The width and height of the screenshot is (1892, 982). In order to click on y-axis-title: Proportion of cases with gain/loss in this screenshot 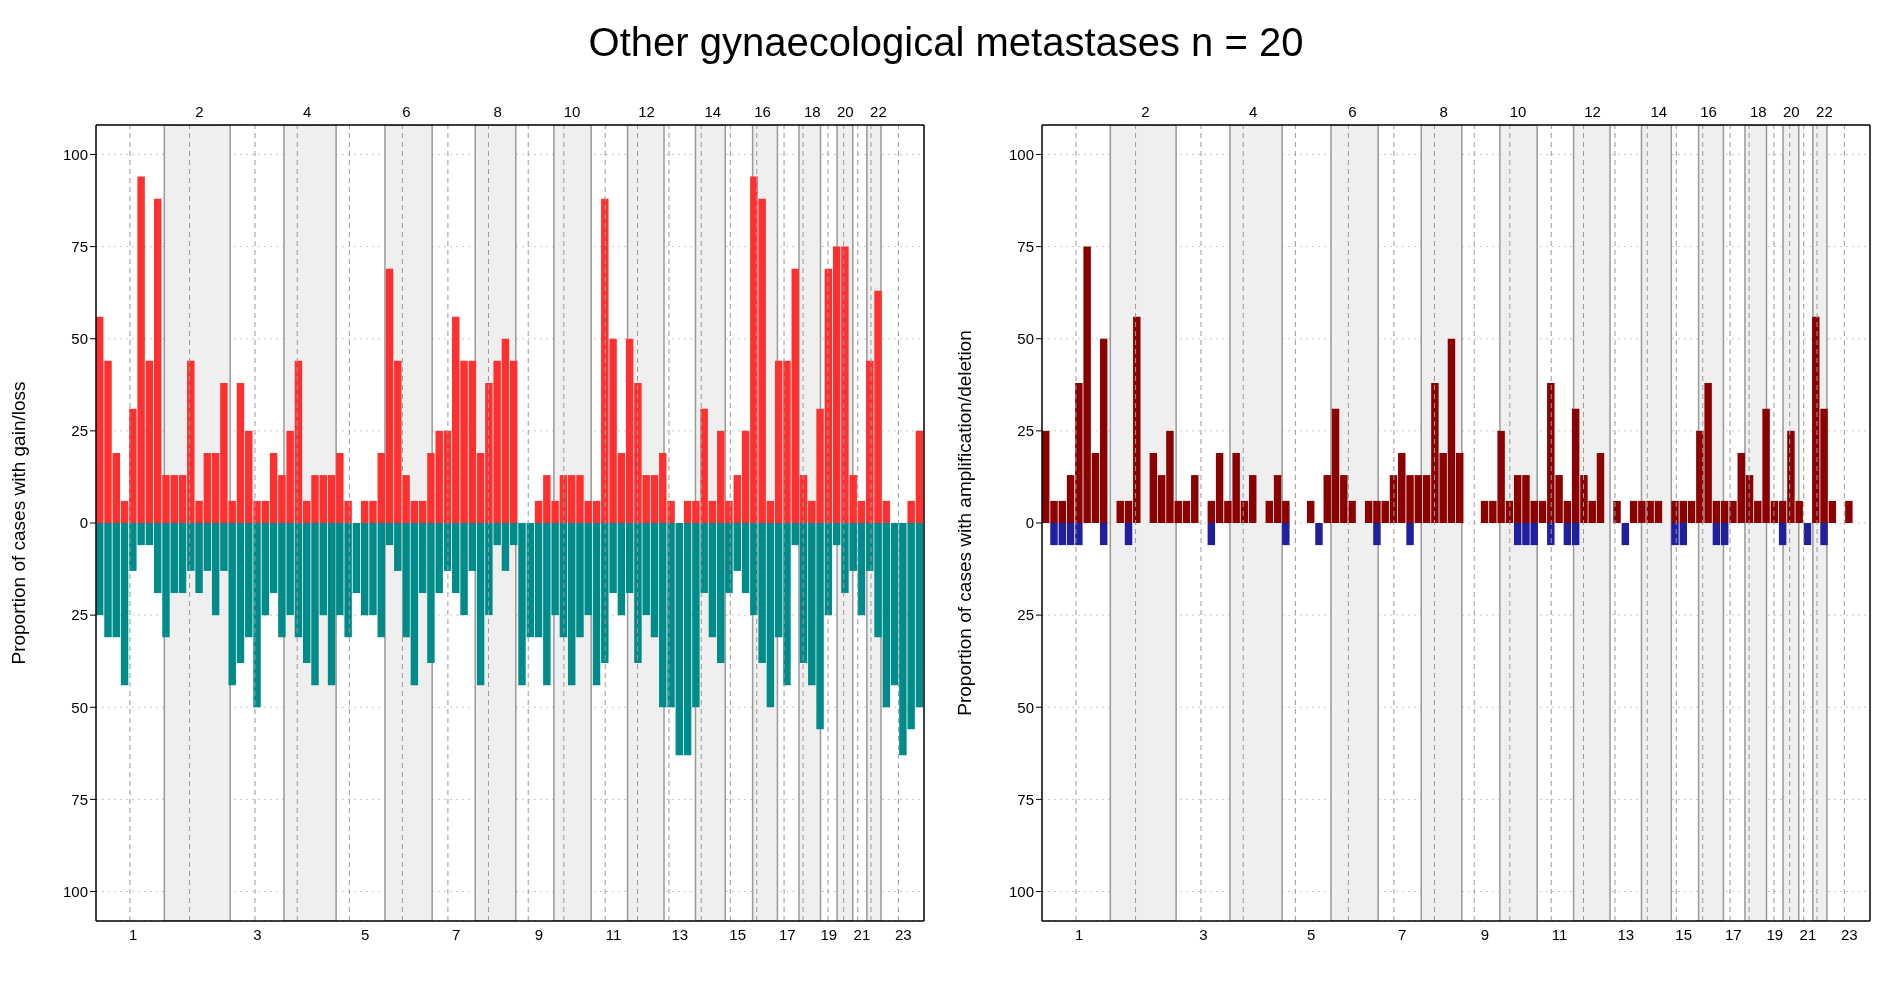, I will do `click(18, 523)`.